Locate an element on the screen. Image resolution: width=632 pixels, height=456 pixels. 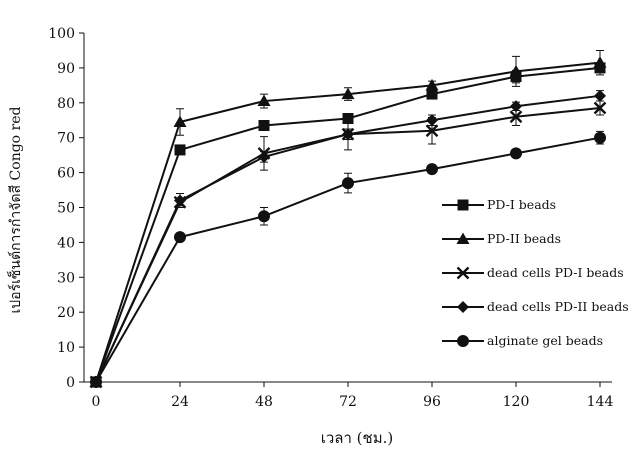
y-tick-label: 30 is located at coordinates (66, 278).